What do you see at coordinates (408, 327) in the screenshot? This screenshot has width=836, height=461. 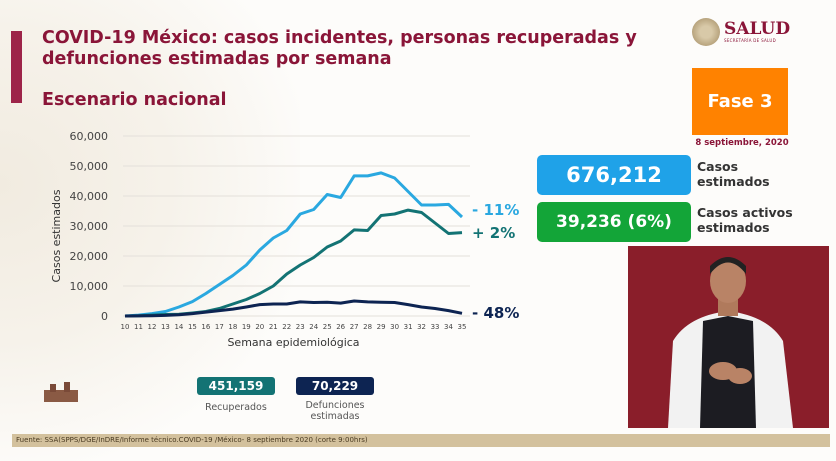 I see `x-tick-label: 31` at bounding box center [408, 327].